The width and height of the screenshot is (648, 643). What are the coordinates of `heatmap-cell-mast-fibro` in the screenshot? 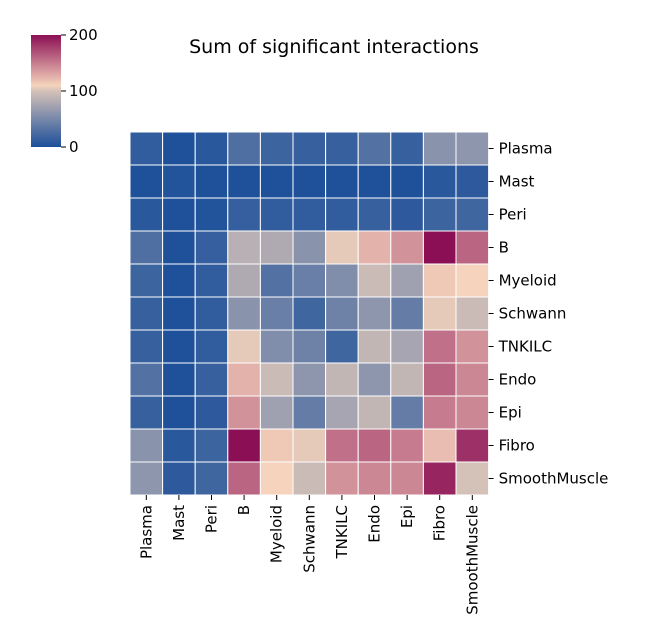 It's located at (439, 181).